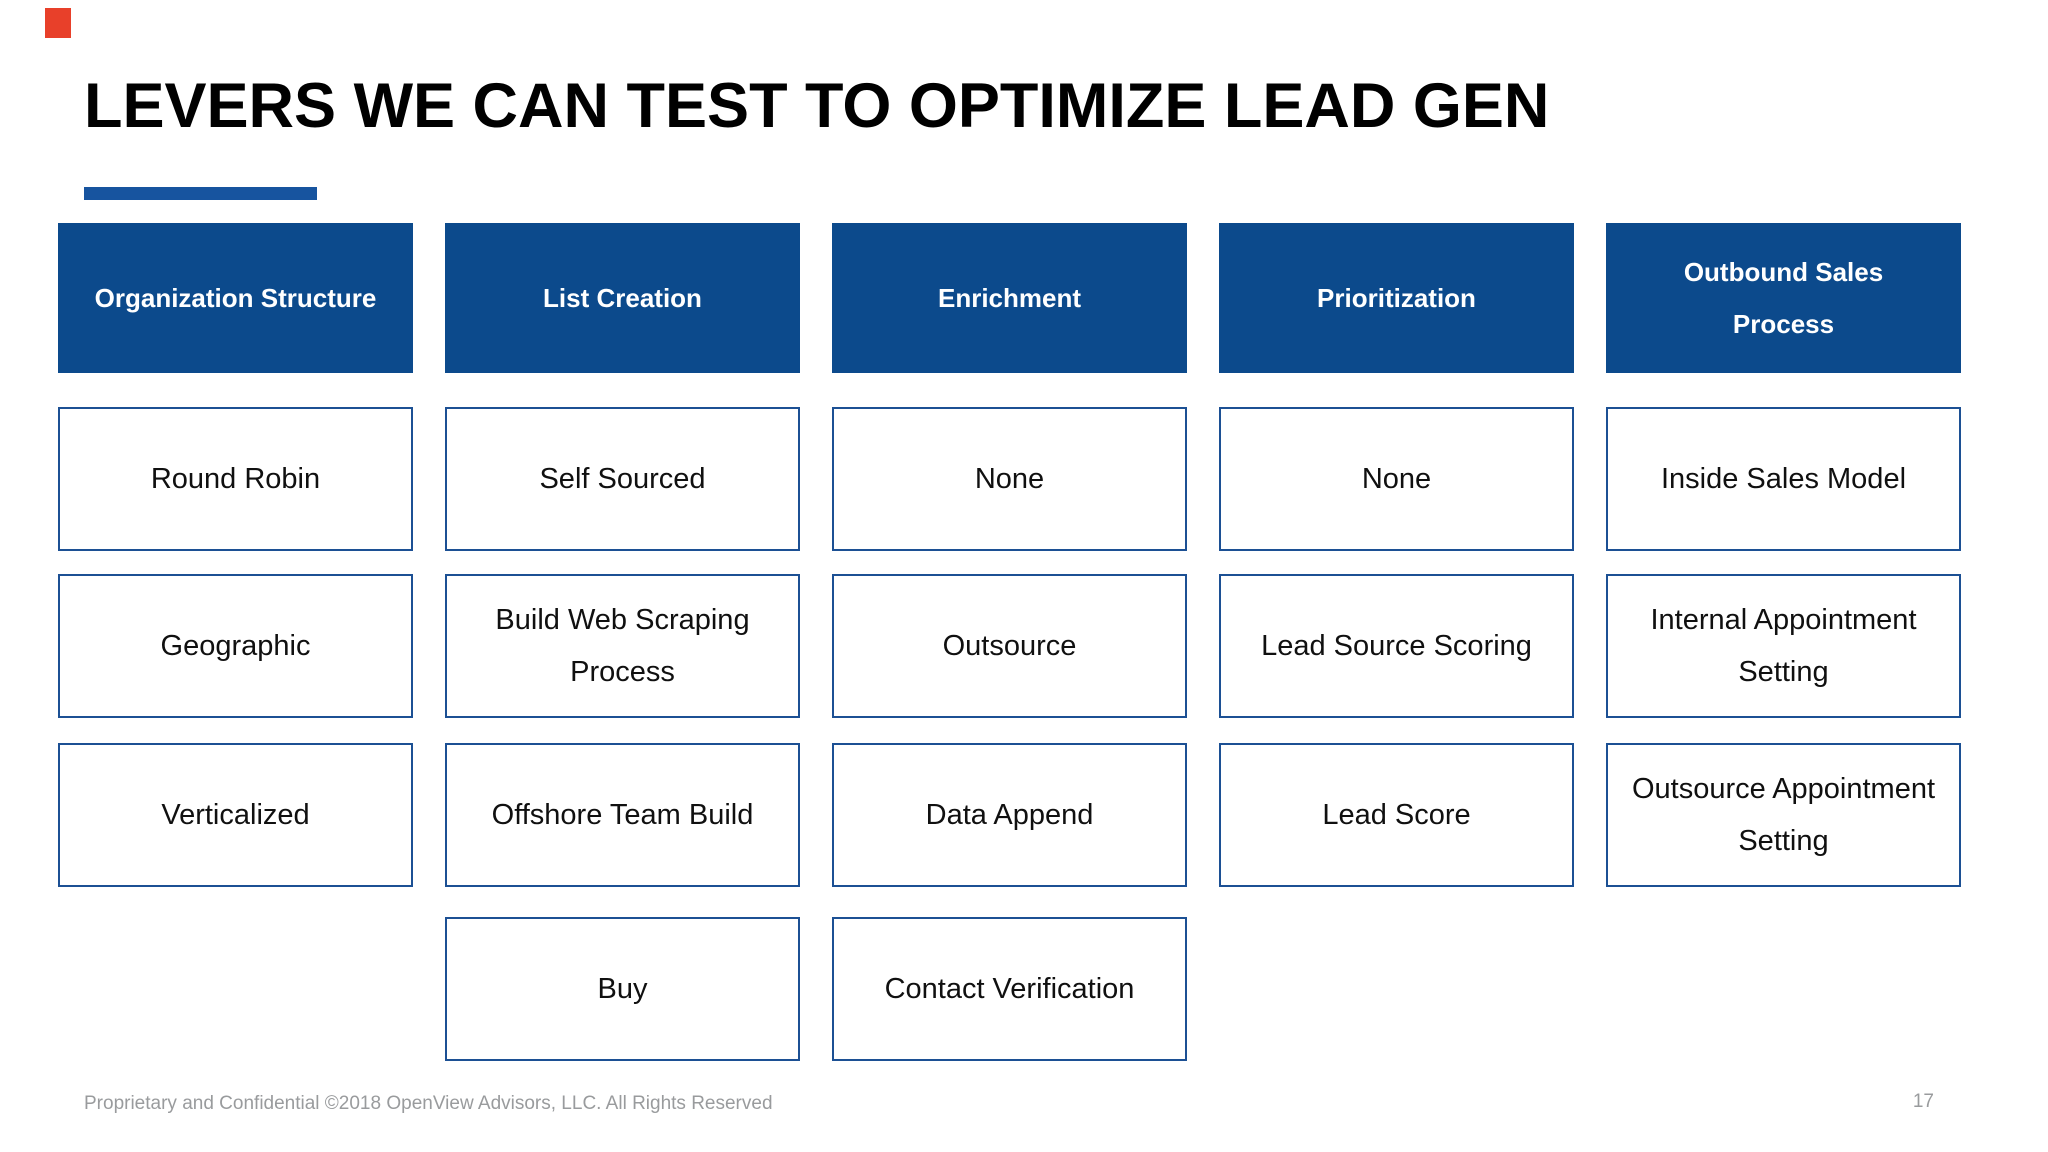  I want to click on cell-internal-appointment-setting: Internal Appointment Setting, so click(1783, 646).